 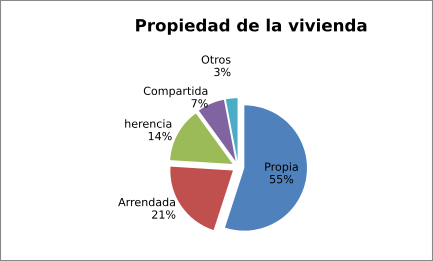 I want to click on slice-label: herencia, so click(x=148, y=123).